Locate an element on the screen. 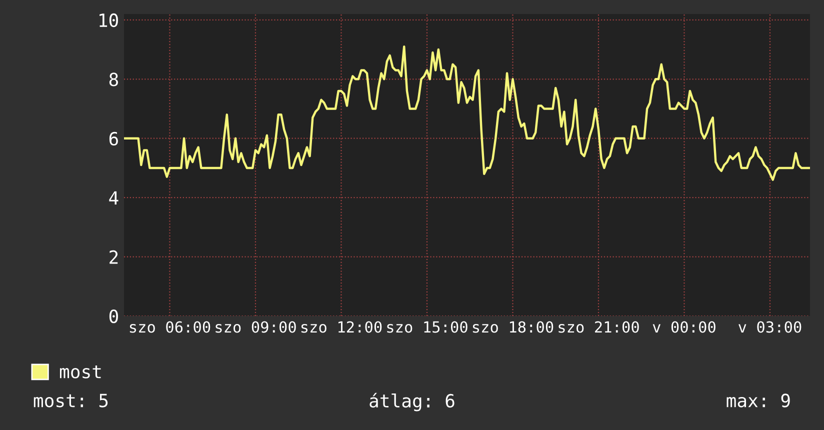  x-tick-label: szo 18:00 is located at coordinates (513, 327).